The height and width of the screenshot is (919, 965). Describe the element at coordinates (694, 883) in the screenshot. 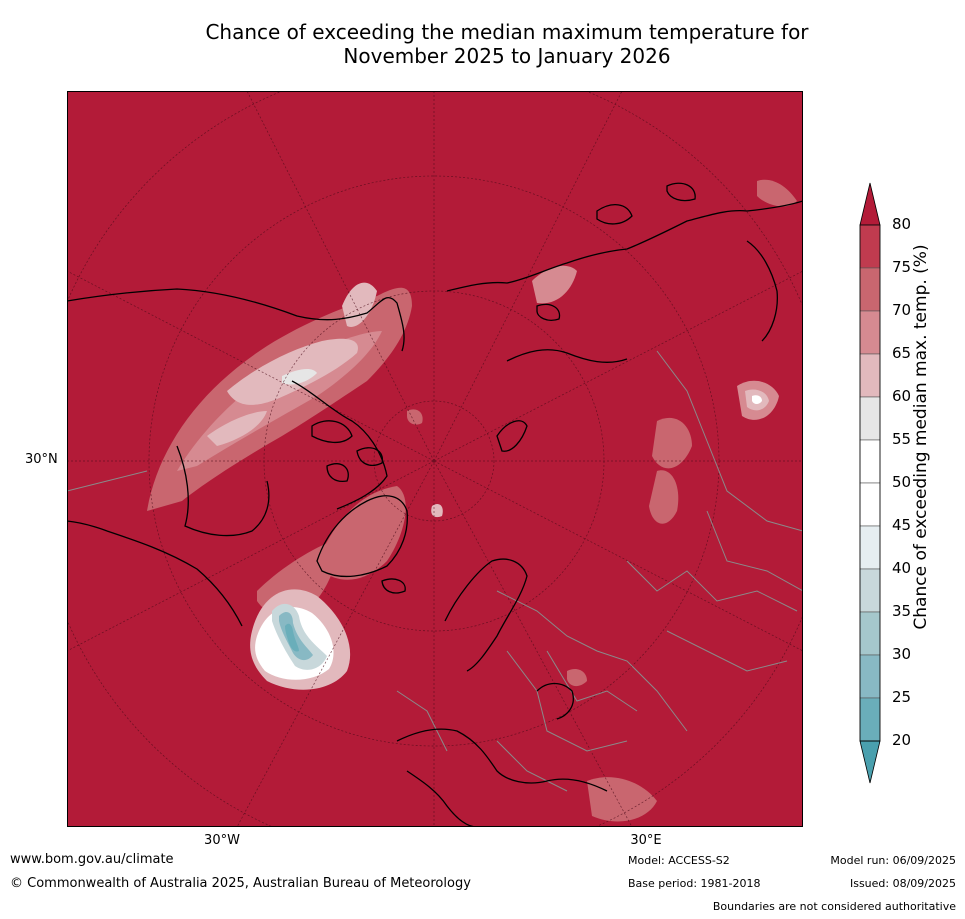

I see `footer-base-period: Base period: 1981-2018` at that location.